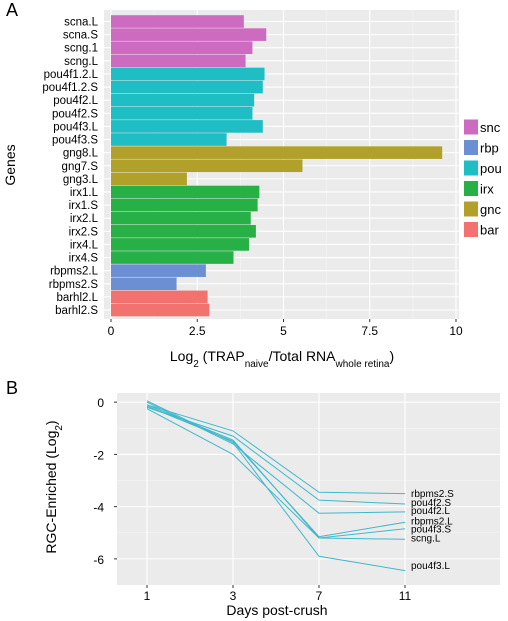 This screenshot has height=621, width=508. What do you see at coordinates (183, 231) in the screenshot?
I see `bar-irx2.S` at bounding box center [183, 231].